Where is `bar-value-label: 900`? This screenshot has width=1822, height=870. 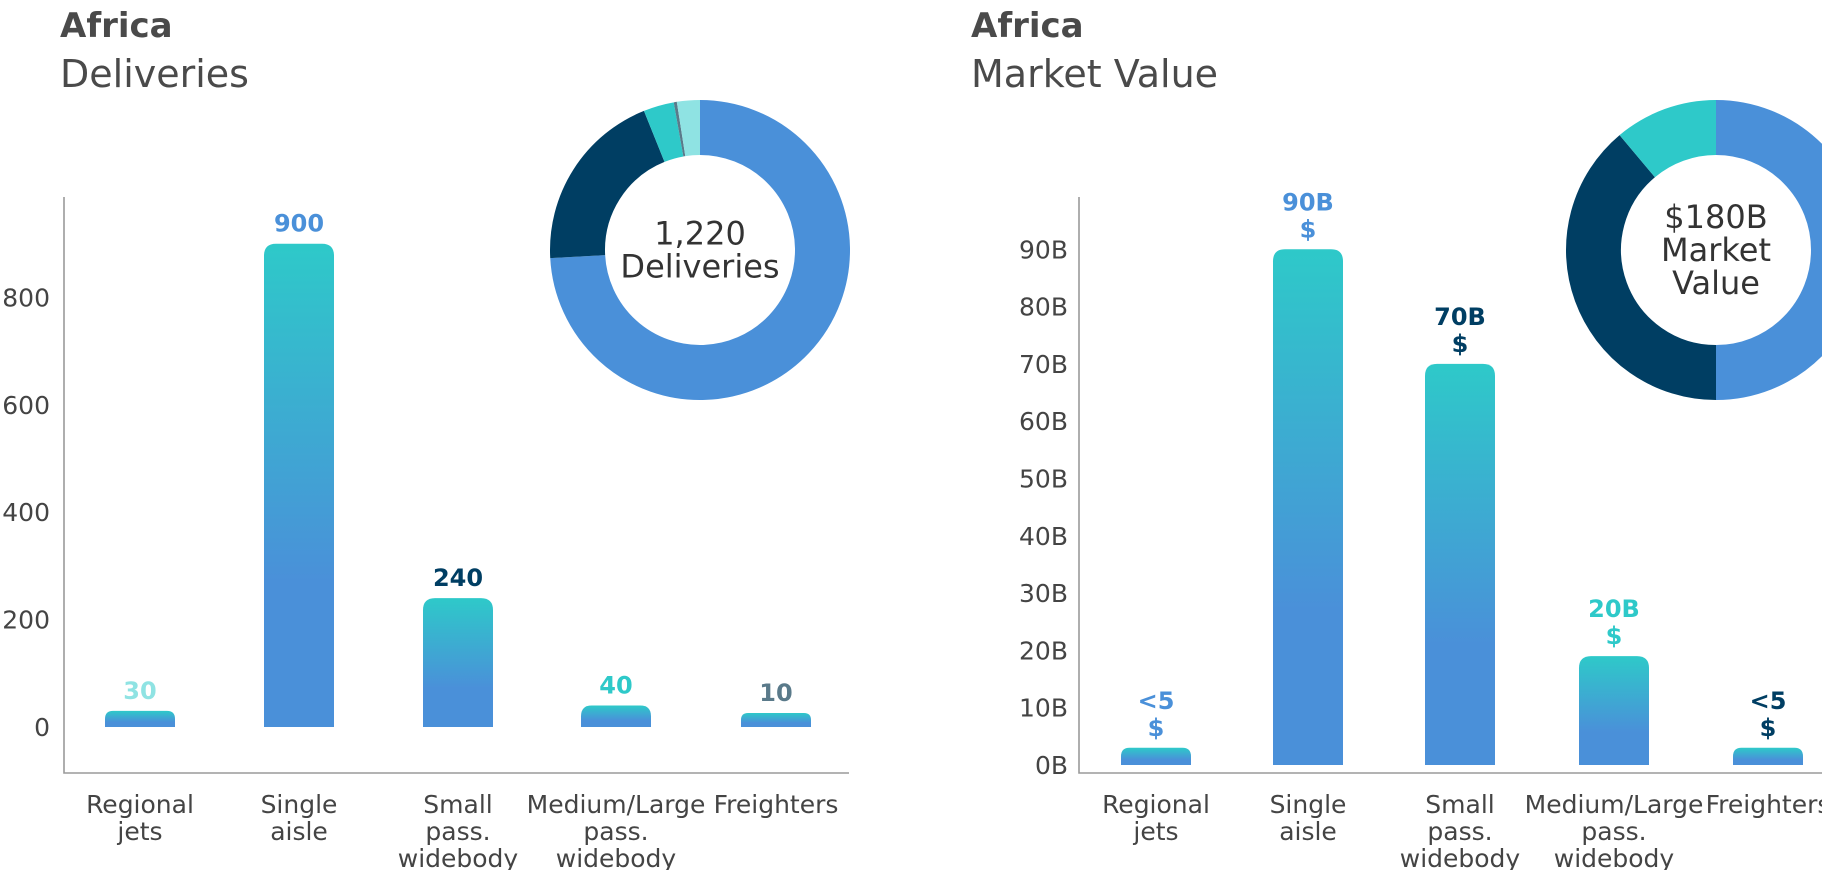 bar-value-label: 900 is located at coordinates (299, 224).